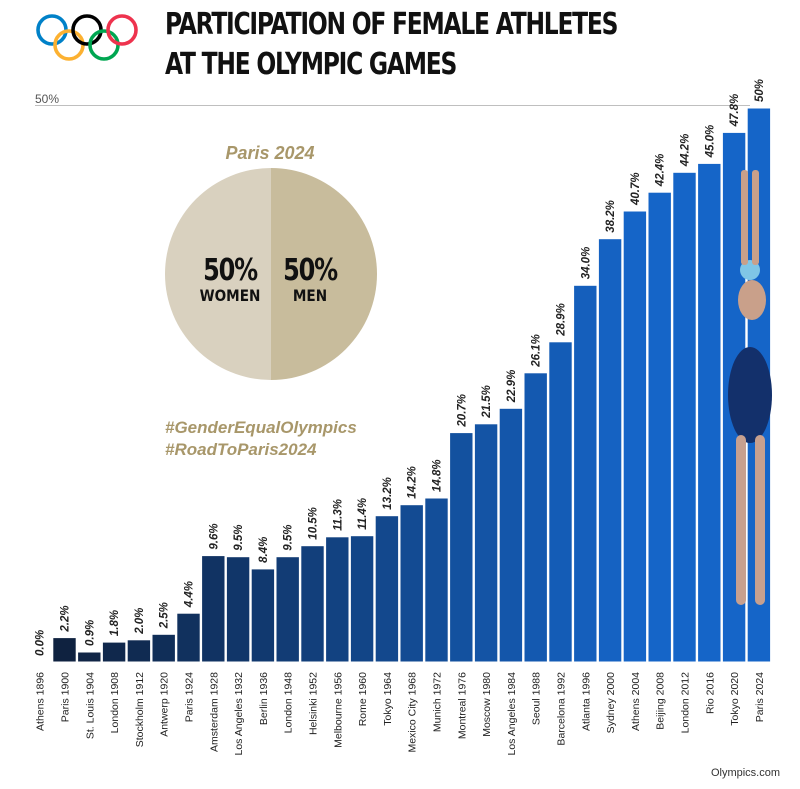  What do you see at coordinates (66, 618) in the screenshot?
I see `value-label: 2.2%` at bounding box center [66, 618].